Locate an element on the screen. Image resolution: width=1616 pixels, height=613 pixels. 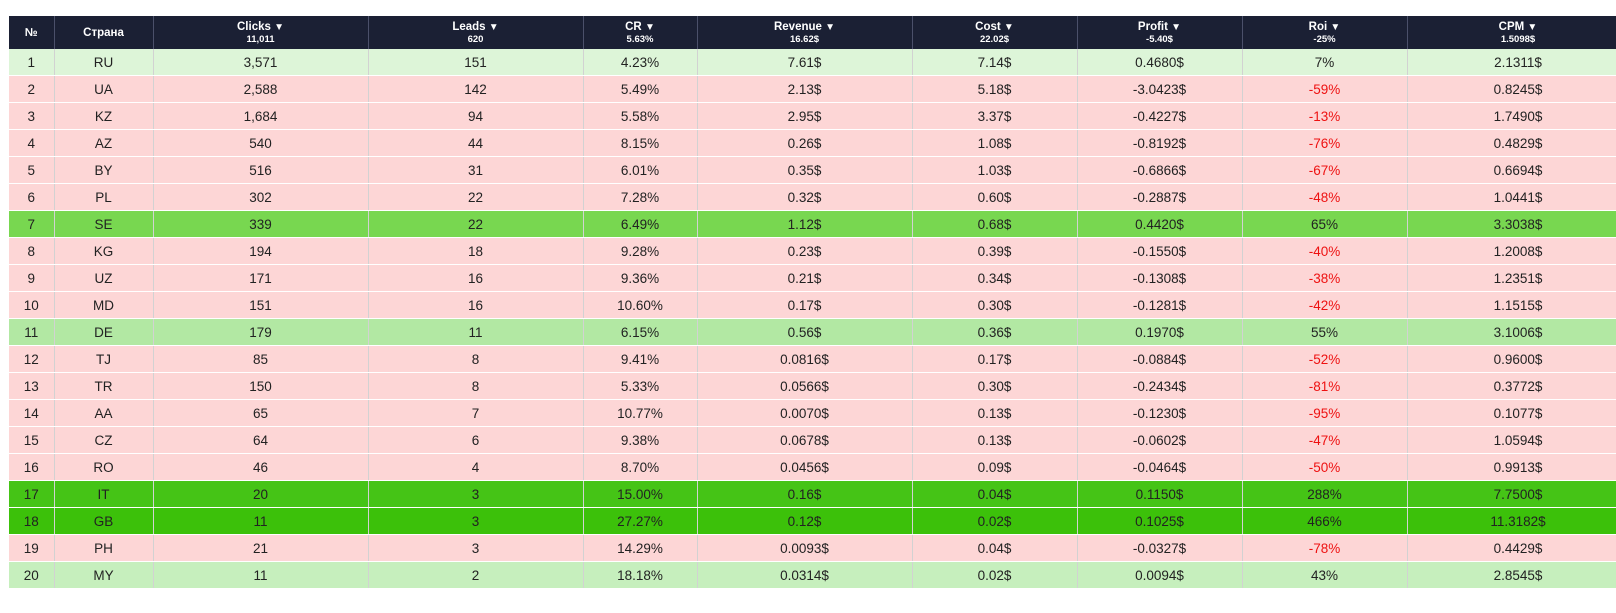
header-cr: CR ▼ 5.63% is located at coordinates (640, 32).